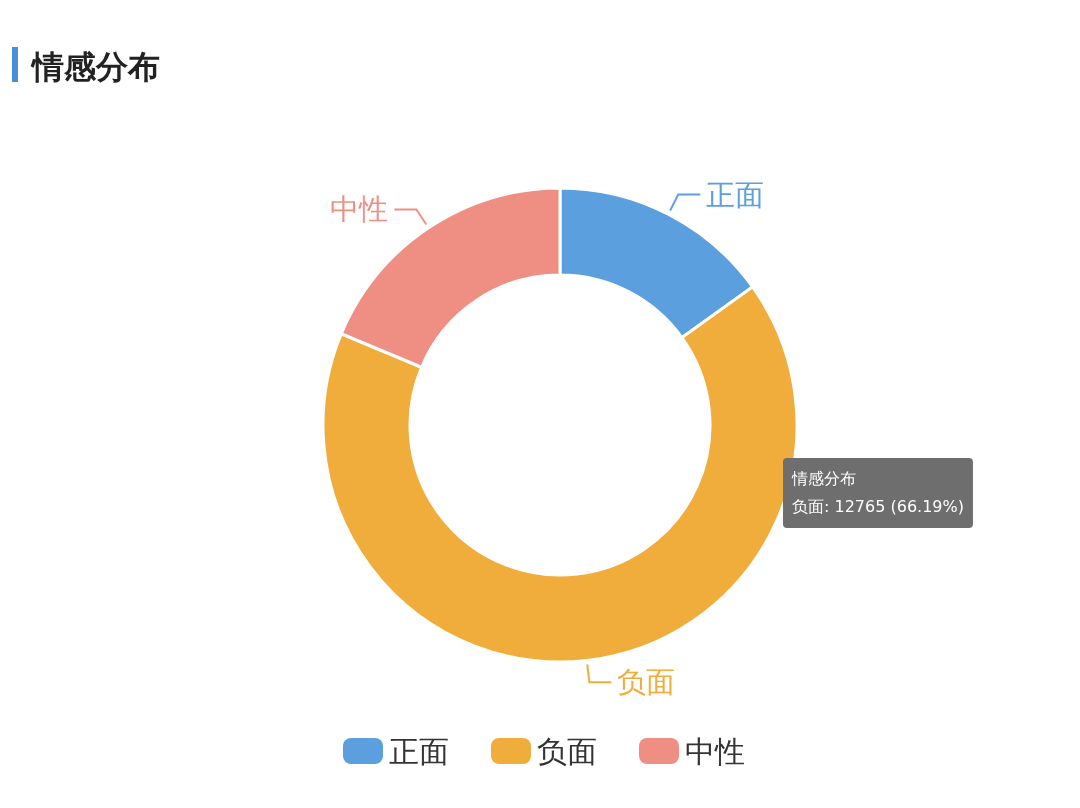  I want to click on legend-label: 正面, so click(419, 751).